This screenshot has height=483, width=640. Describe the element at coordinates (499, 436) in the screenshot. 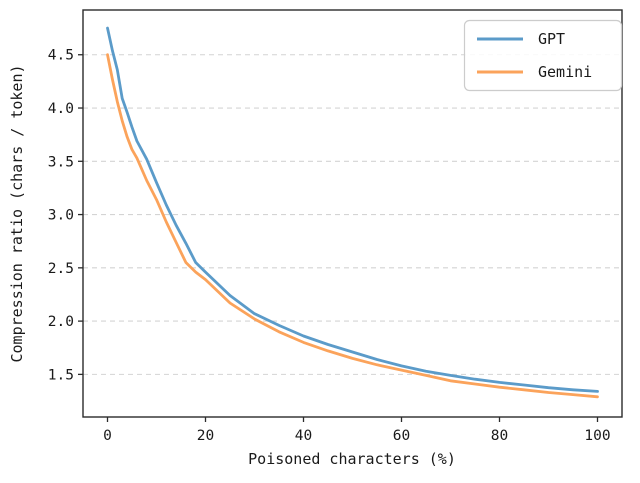

I see `x-tick-label: 80` at that location.